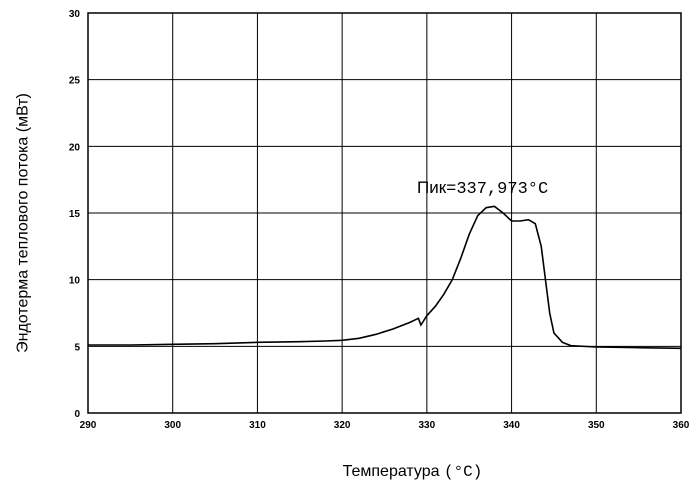 The height and width of the screenshot is (489, 699). What do you see at coordinates (75, 147) in the screenshot?
I see `y-tick-label: 20` at bounding box center [75, 147].